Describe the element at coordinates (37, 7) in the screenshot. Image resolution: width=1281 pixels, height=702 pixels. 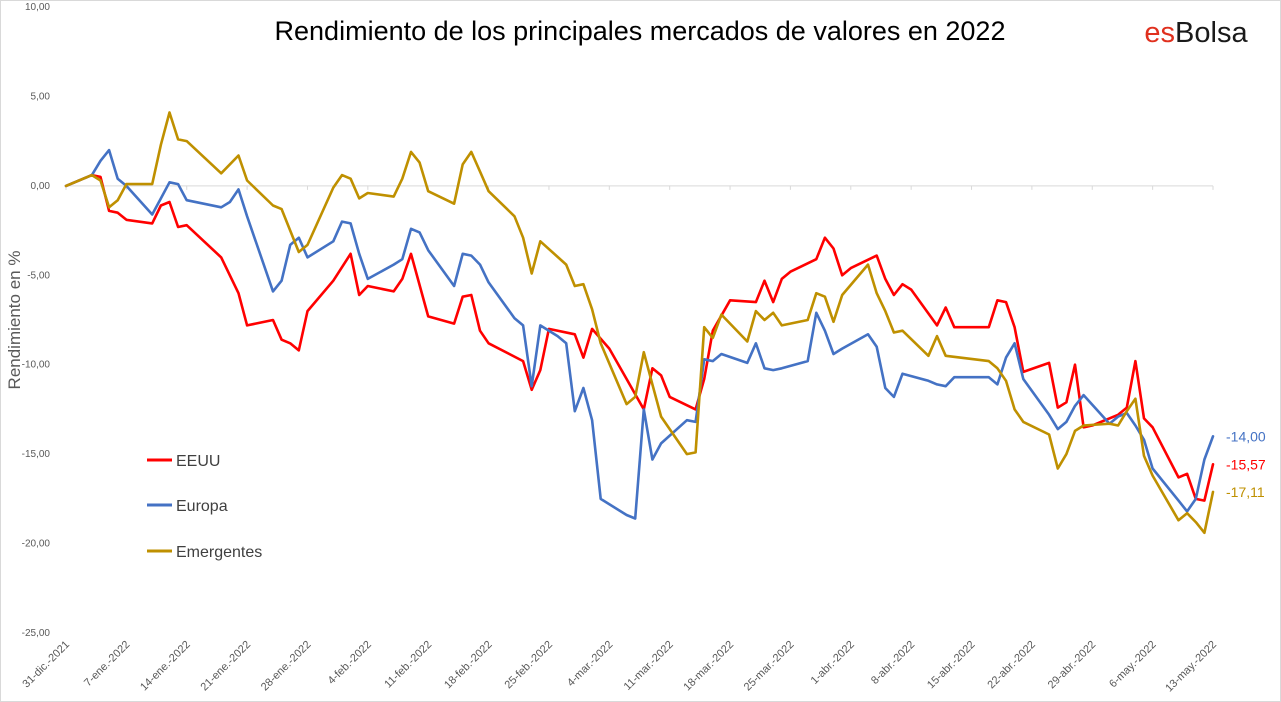
I see `y-tick-label: 10,00` at that location.